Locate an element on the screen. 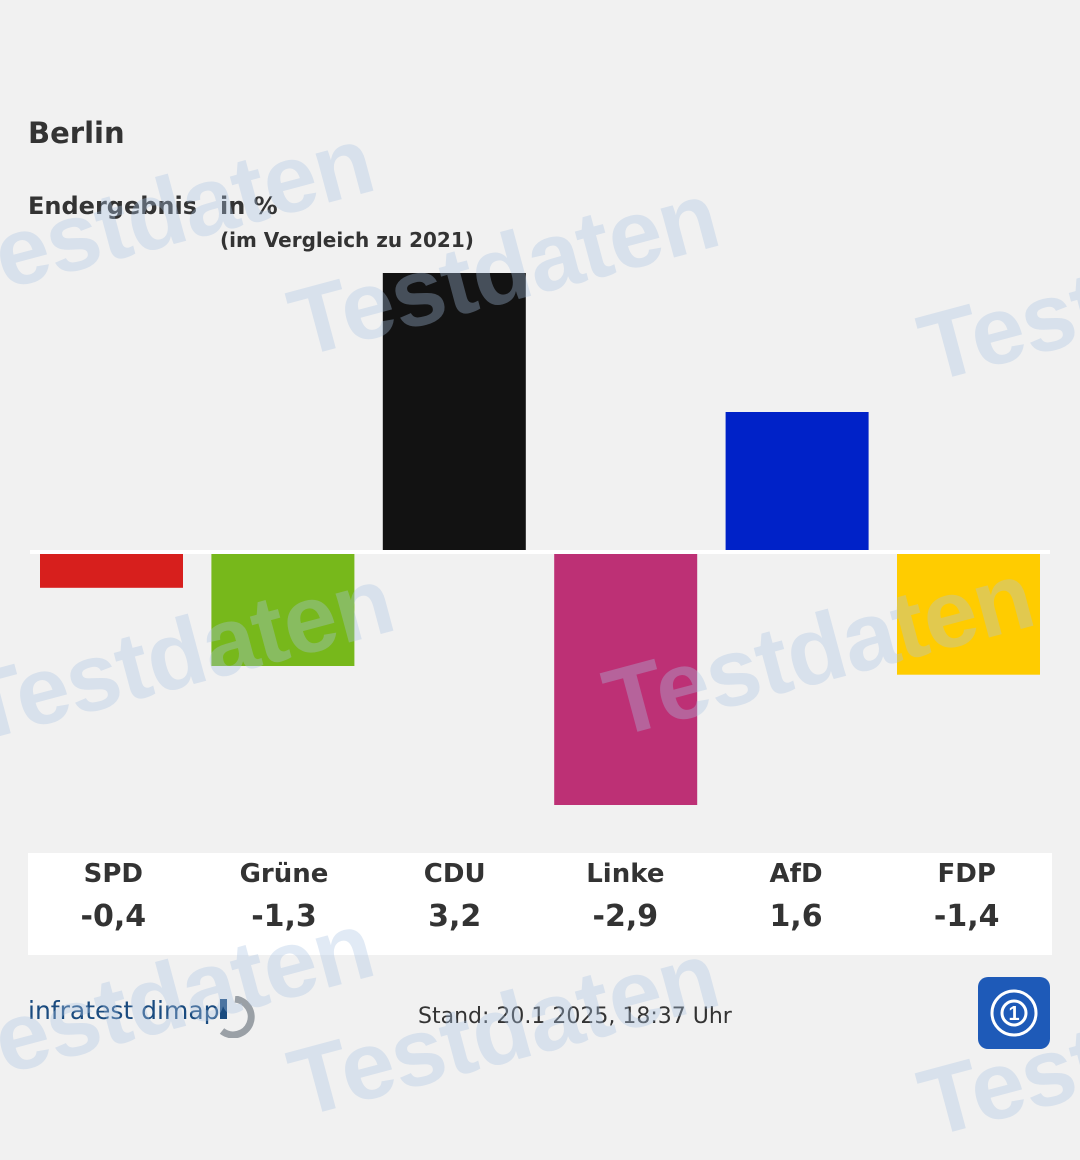  party-value: -1,4 is located at coordinates (966, 916).